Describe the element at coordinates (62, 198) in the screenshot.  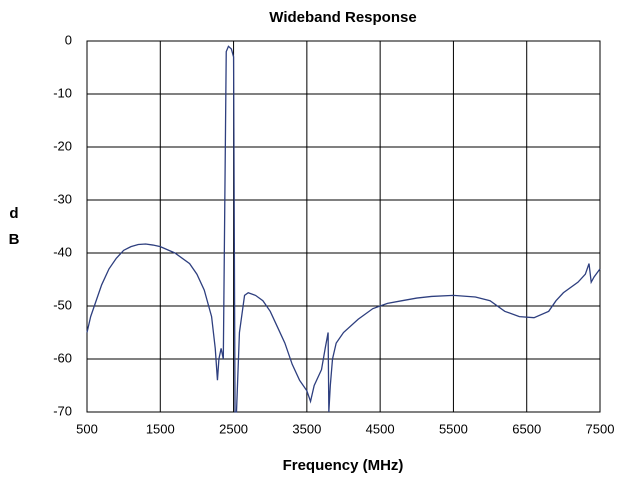
I see `y-tick-label: -30` at that location.